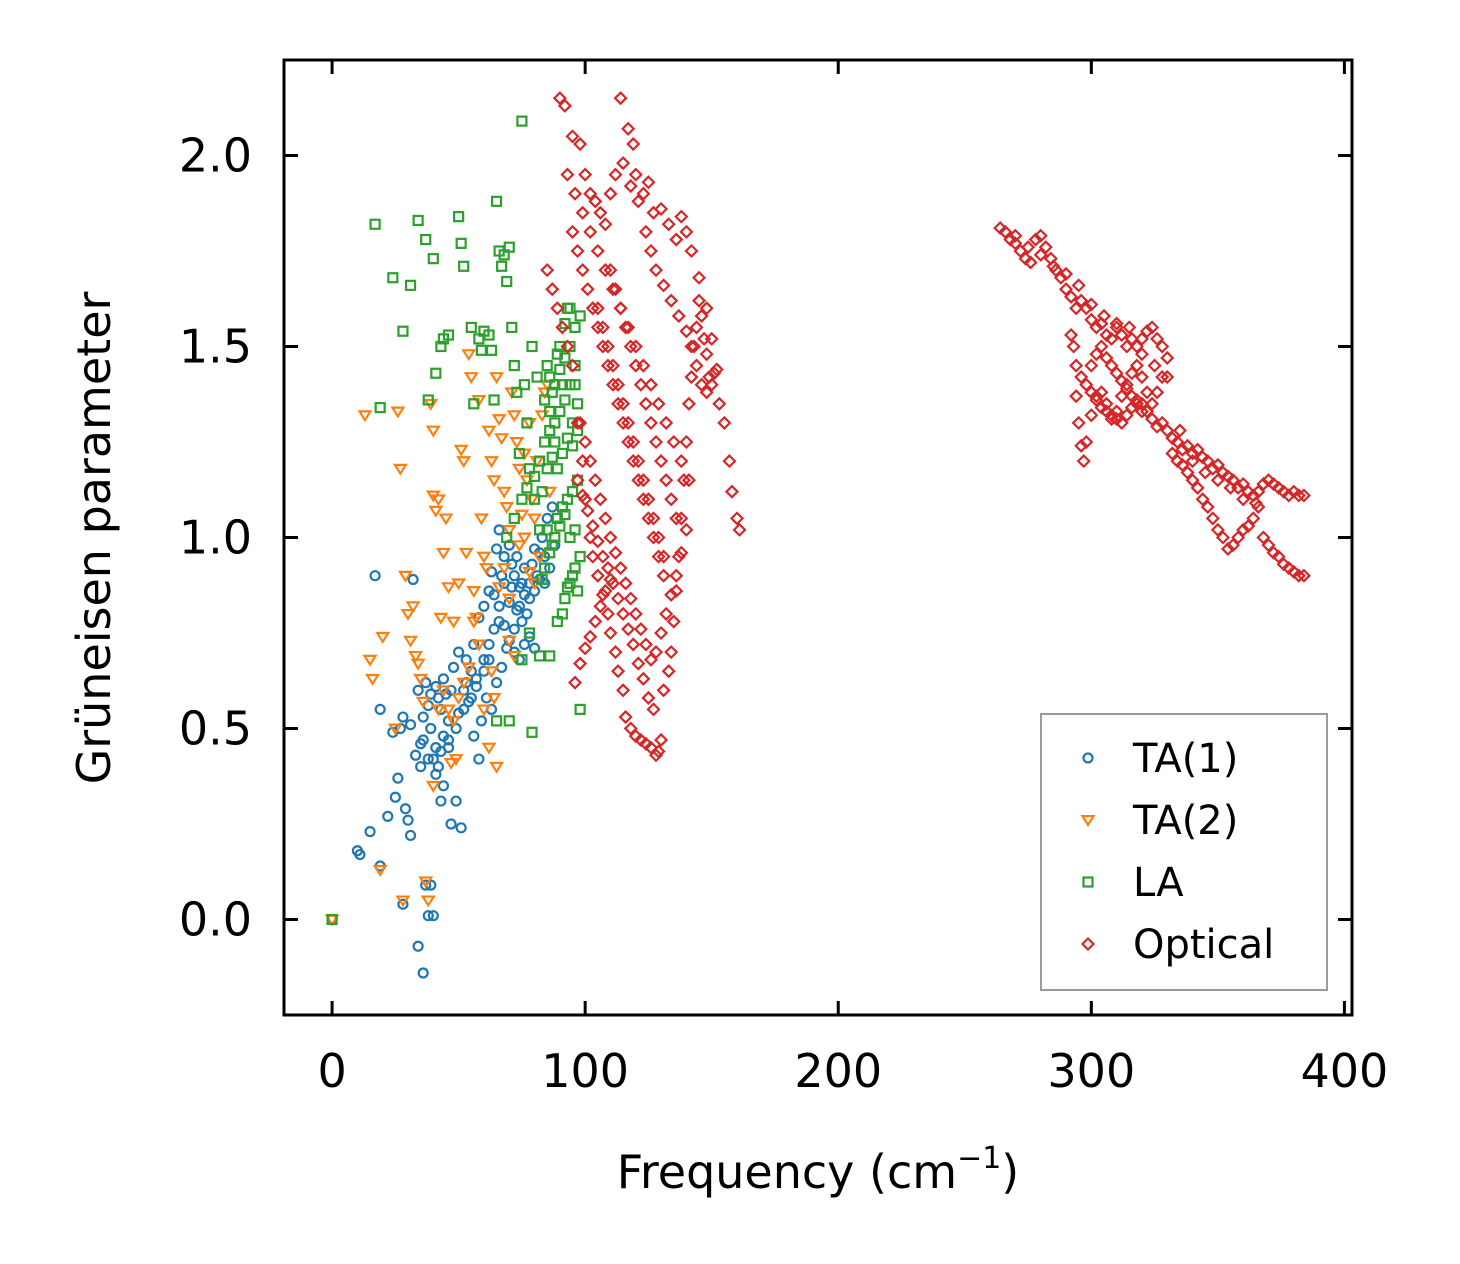 The width and height of the screenshot is (1460, 1264). I want to click on y-tick-label: 0.5, so click(215, 729).